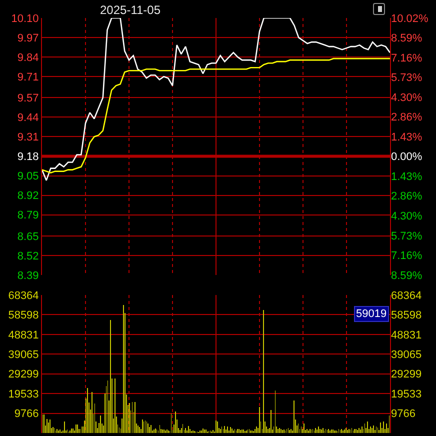  I want to click on y-tick-label: 9.84, so click(28, 58).